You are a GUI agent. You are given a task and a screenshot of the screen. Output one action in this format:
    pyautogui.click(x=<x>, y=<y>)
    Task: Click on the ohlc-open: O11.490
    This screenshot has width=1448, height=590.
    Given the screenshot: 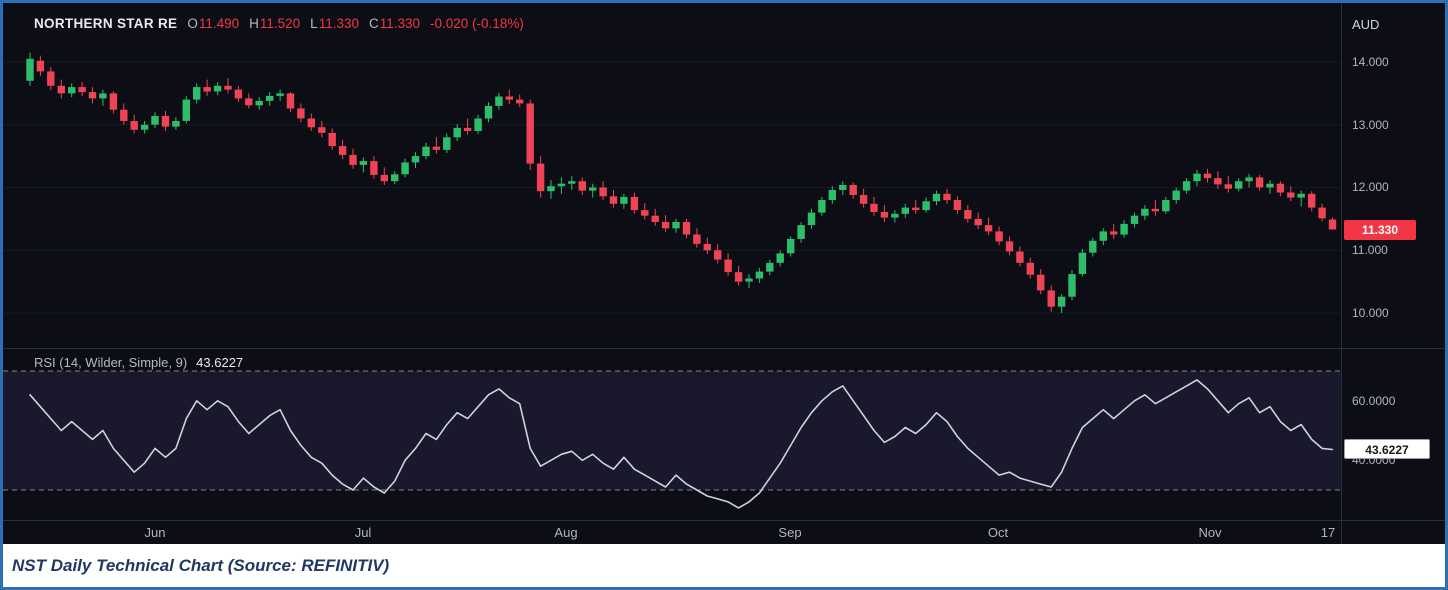 What is the action you would take?
    pyautogui.click(x=213, y=23)
    